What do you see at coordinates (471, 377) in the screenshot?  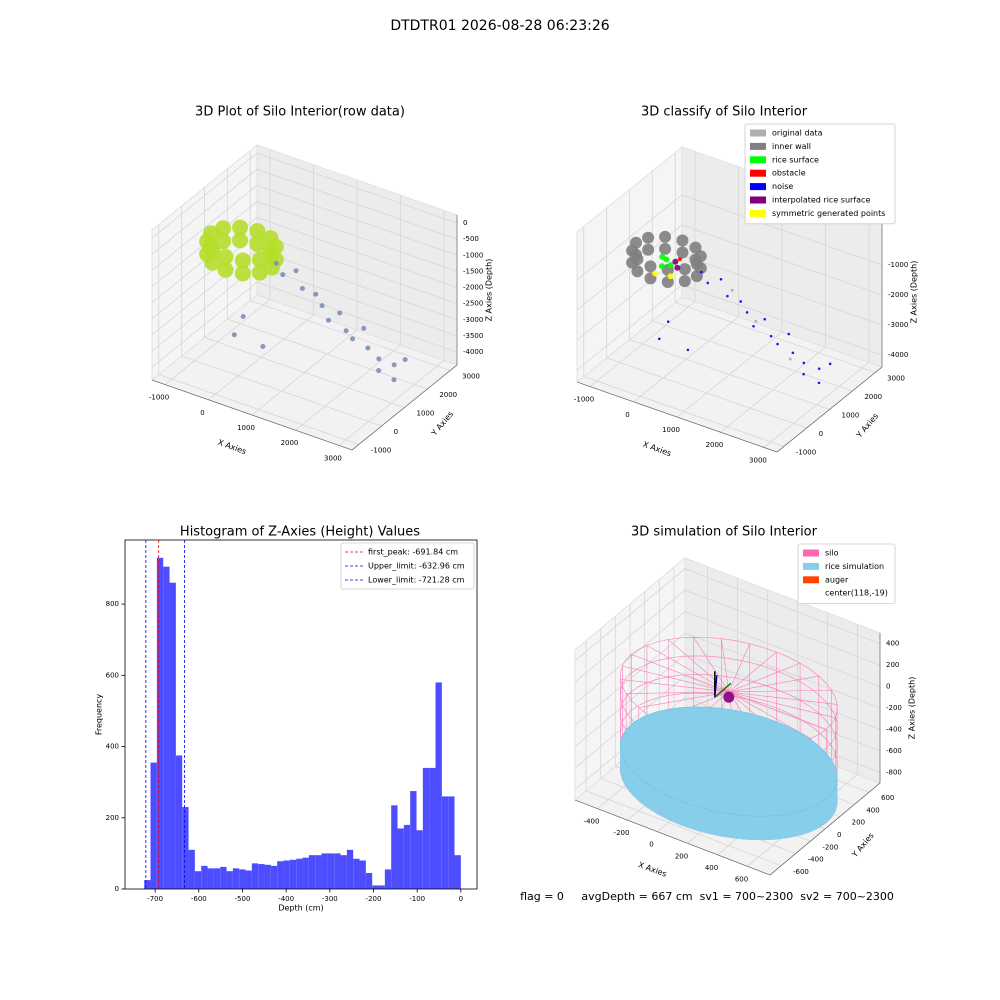 I see `y-tick-label: 3000` at bounding box center [471, 377].